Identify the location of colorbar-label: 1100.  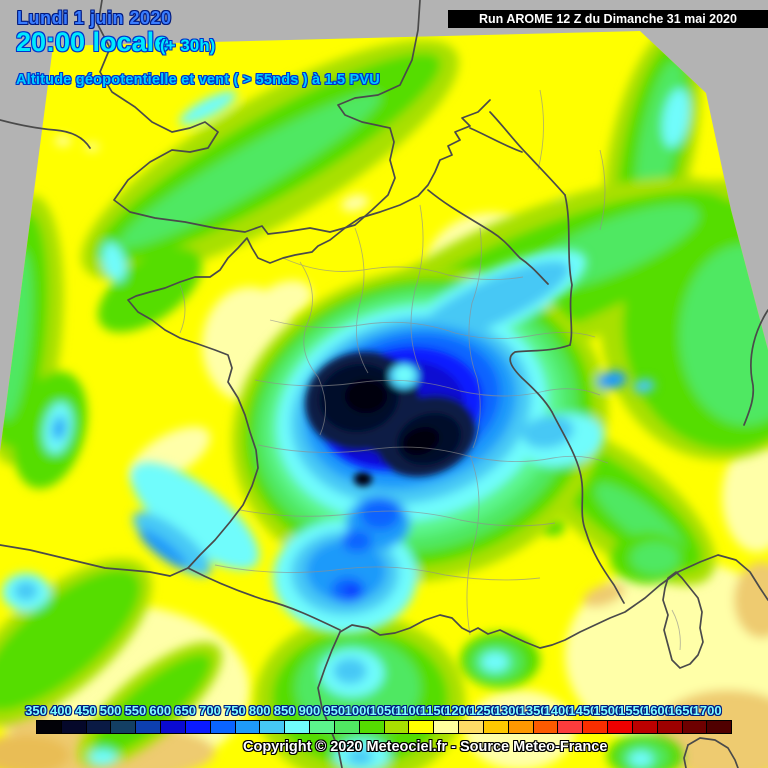
(408, 710).